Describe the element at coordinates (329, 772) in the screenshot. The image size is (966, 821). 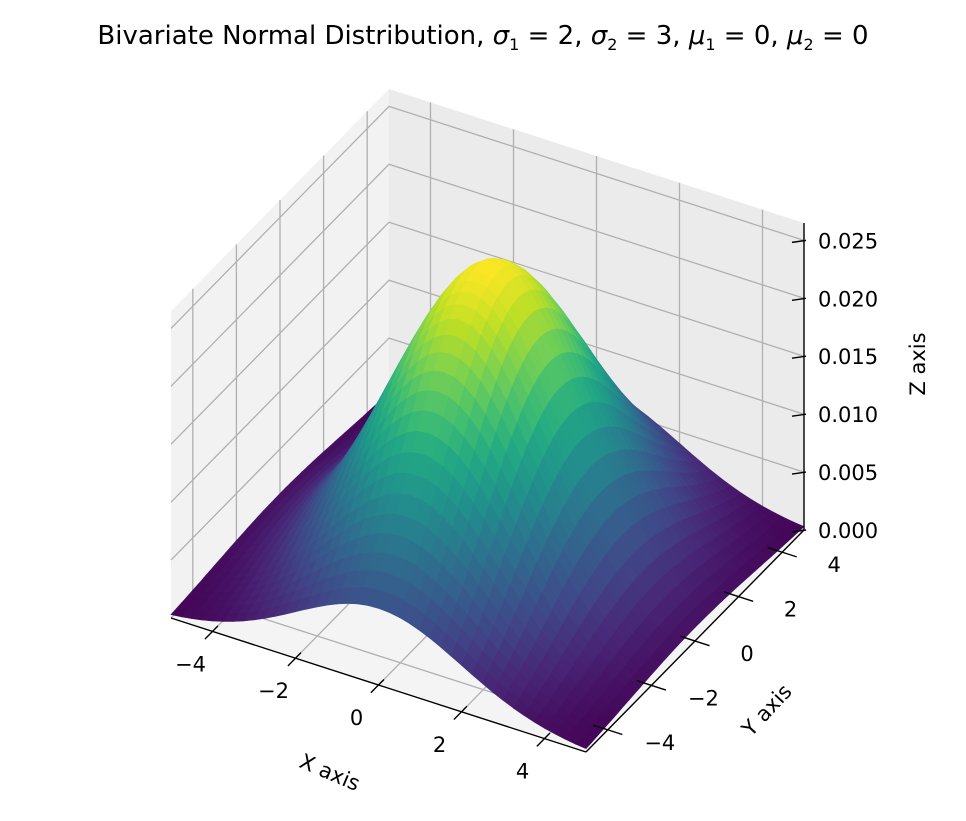
I see `x-axis-label: X axis` at that location.